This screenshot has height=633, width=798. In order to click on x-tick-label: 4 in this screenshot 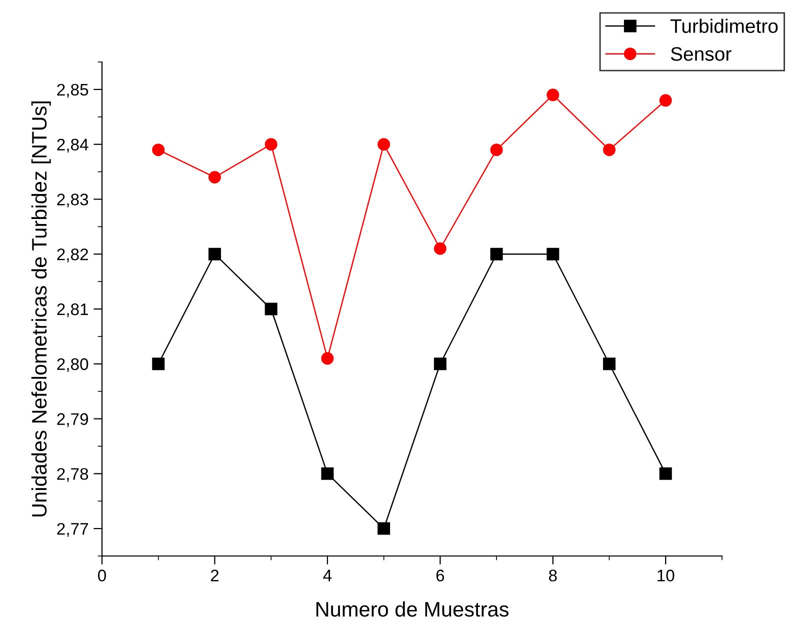, I will do `click(327, 576)`.